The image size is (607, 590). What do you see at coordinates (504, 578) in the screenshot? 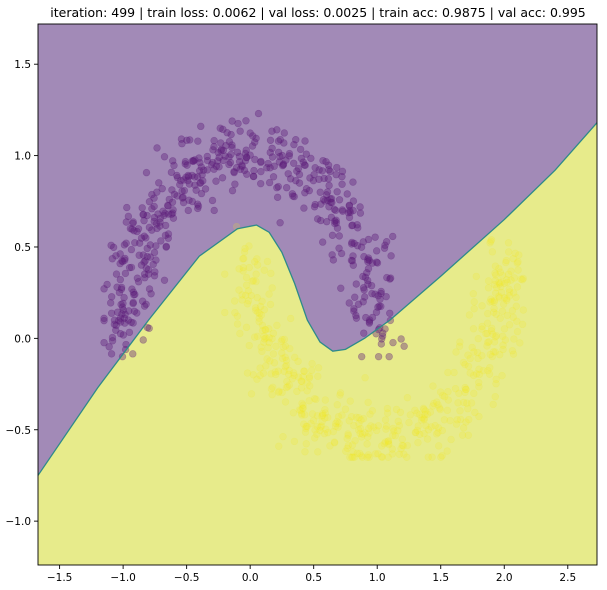
I see `x-tick-label: 2.0` at bounding box center [504, 578].